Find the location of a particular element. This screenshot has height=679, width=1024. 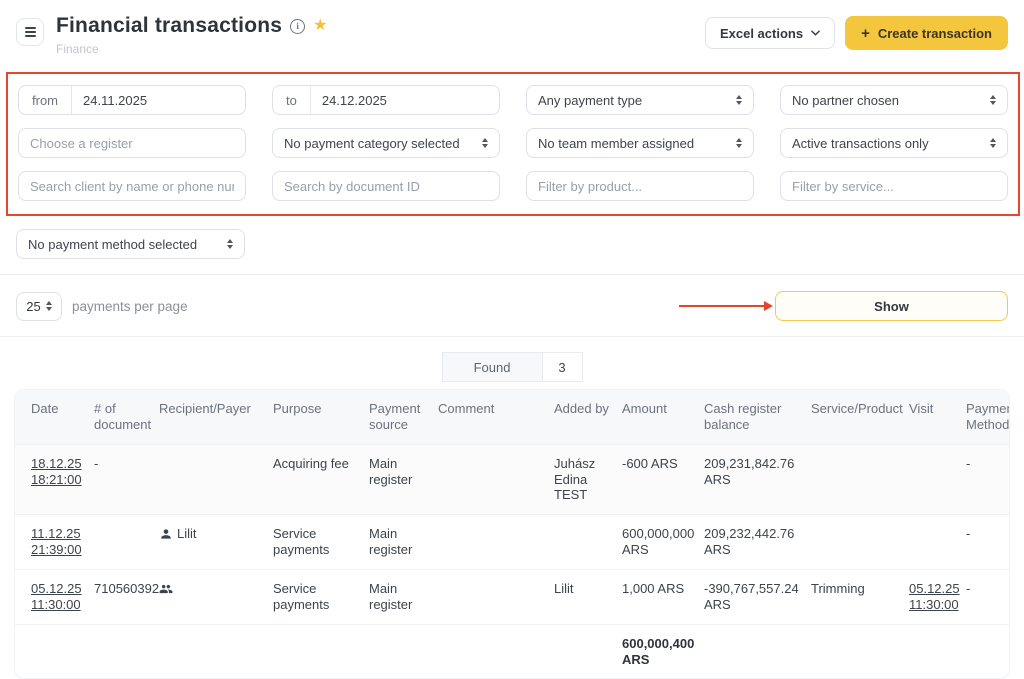

date-from-field: from is located at coordinates (132, 100).